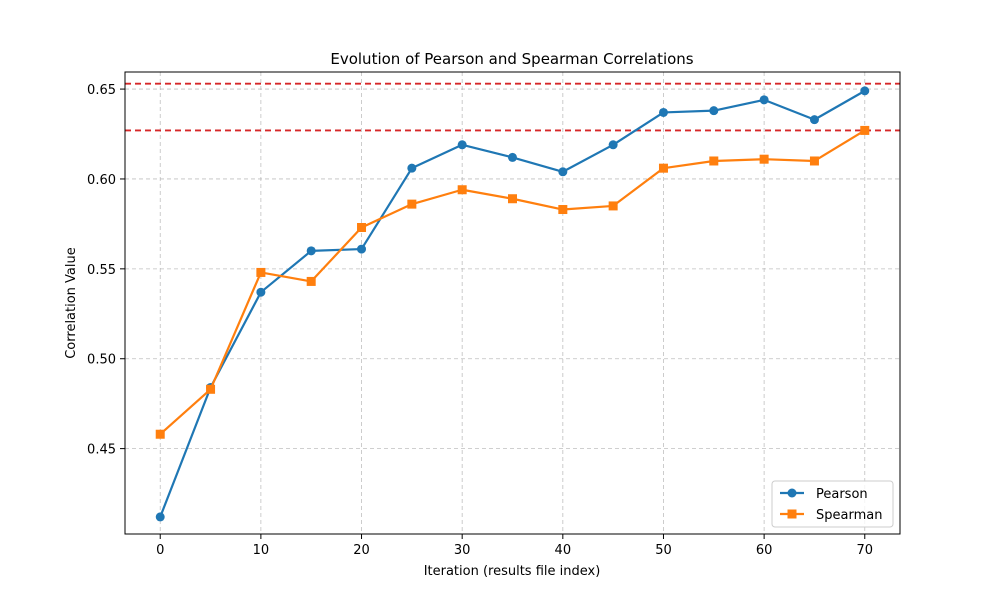  I want to click on x-tick-label: 50, so click(663, 550).